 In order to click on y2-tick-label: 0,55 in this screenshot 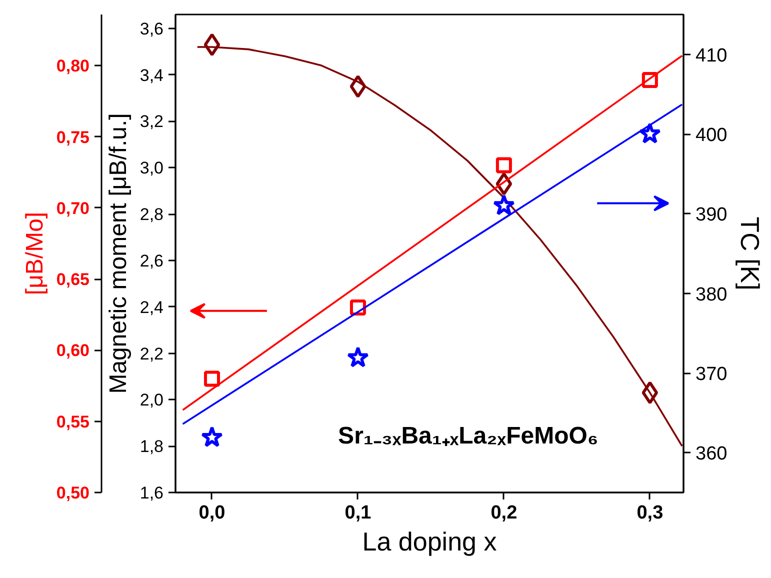, I will do `click(73, 422)`.